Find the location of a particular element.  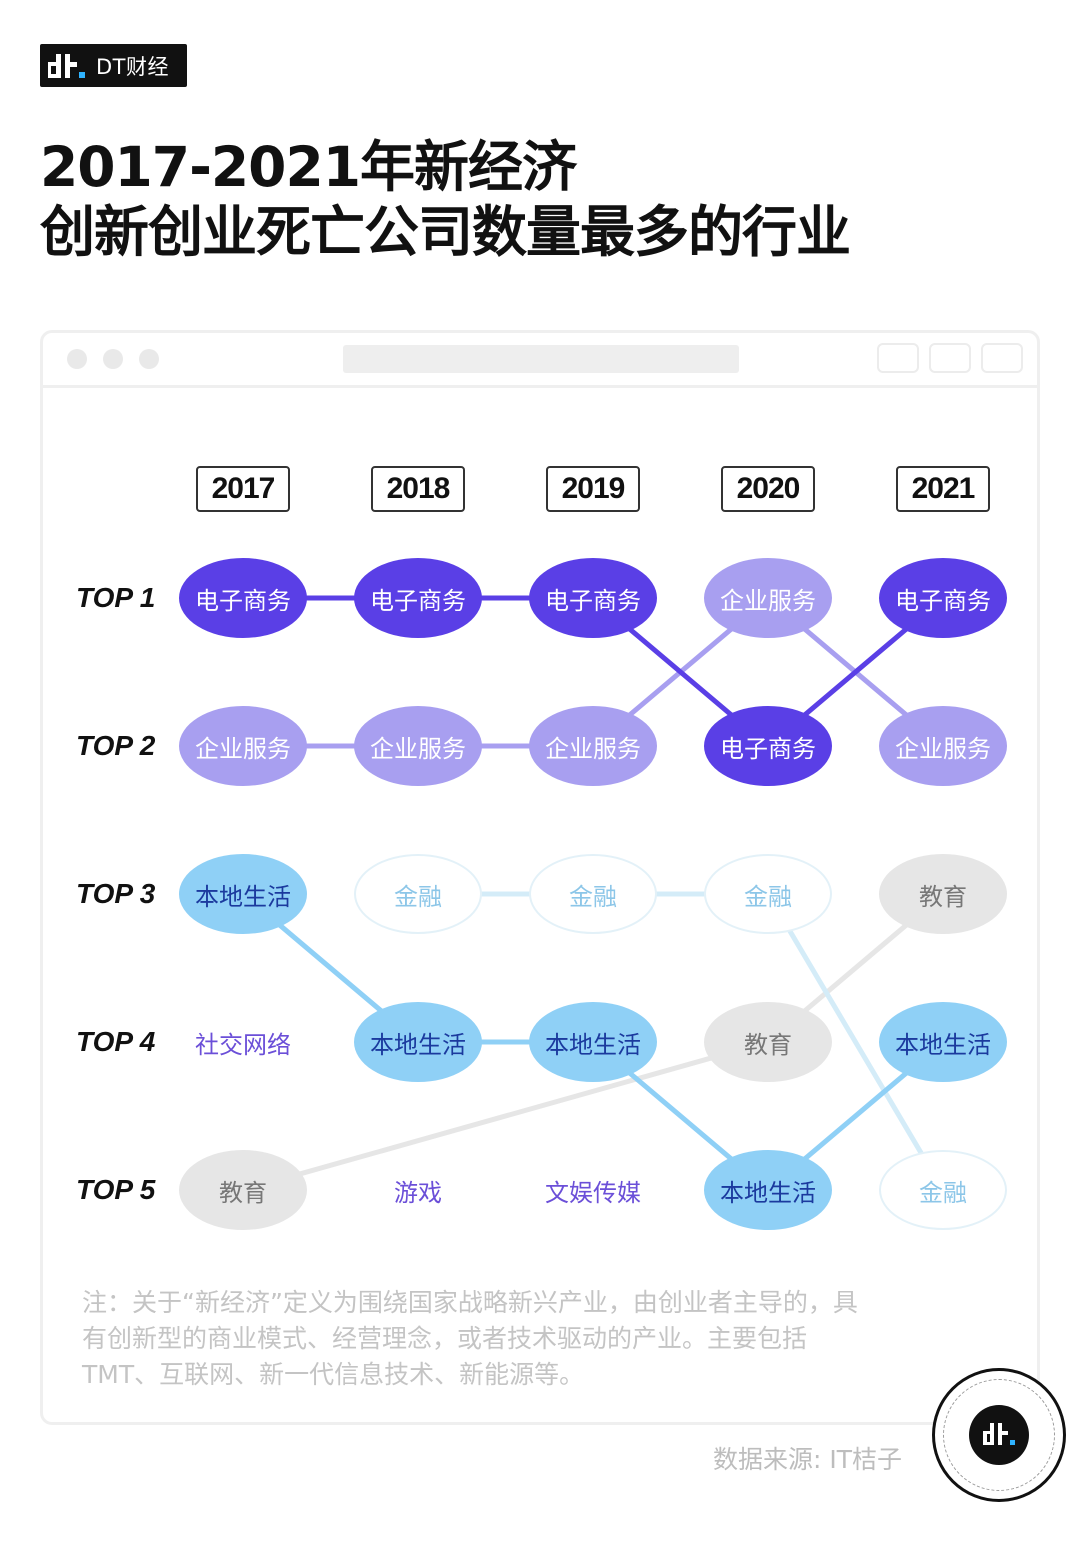

year-header: 2020 is located at coordinates (768, 489).